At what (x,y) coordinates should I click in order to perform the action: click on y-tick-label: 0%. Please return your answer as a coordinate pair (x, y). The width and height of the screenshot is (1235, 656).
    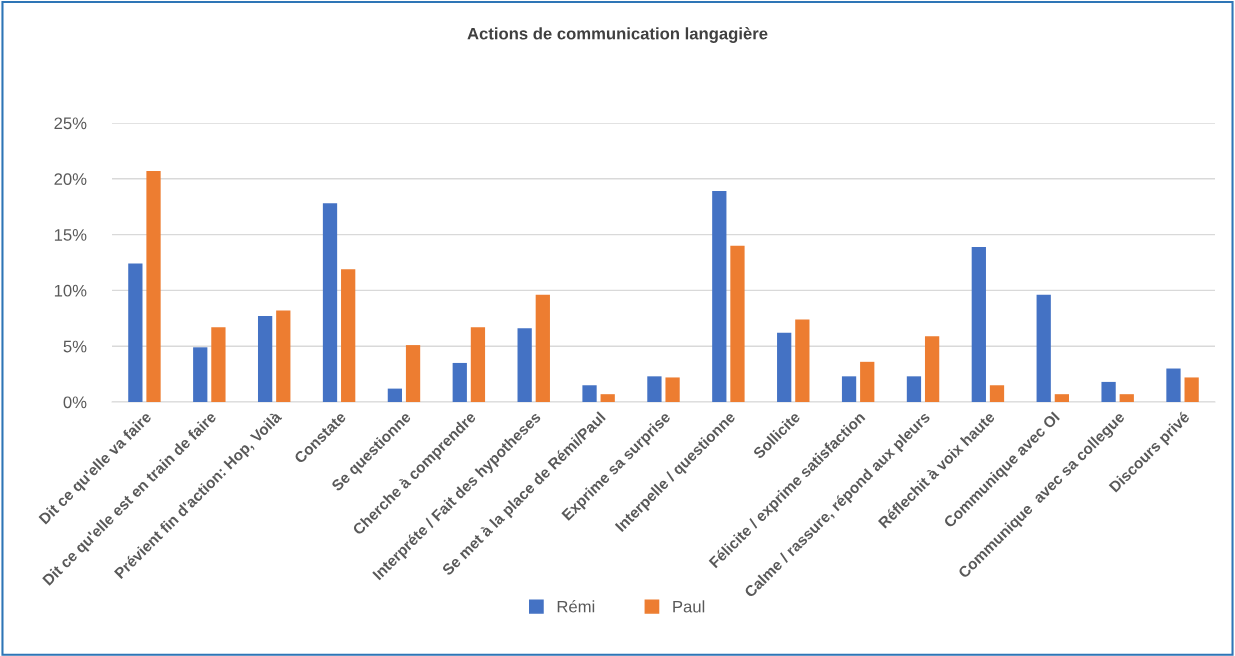
    Looking at the image, I should click on (75, 402).